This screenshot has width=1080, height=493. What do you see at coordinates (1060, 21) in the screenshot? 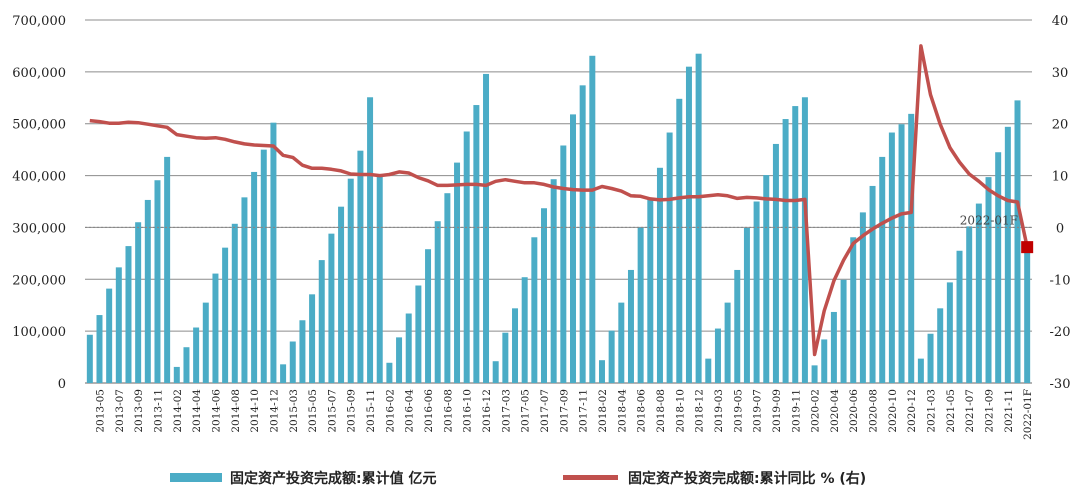
I see `right-tick-label: 40` at bounding box center [1060, 21].